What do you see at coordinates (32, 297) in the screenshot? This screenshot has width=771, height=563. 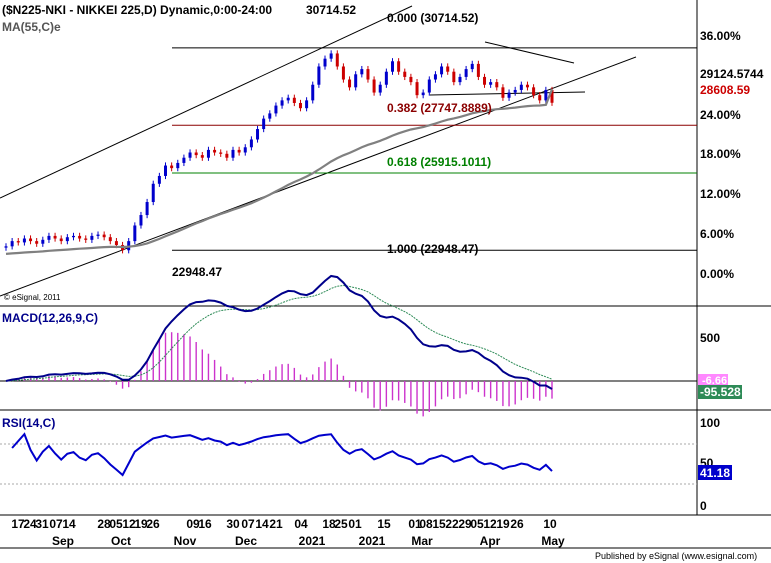 I see `copyright: © eSignal, 2011` at bounding box center [32, 297].